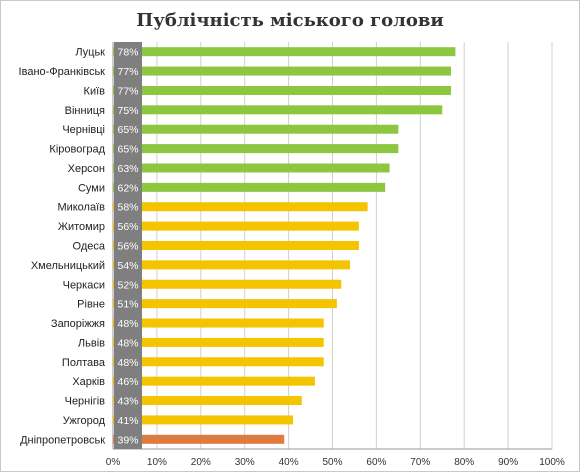  Describe the element at coordinates (289, 462) in the screenshot. I see `x-tick-label: 40%` at that location.